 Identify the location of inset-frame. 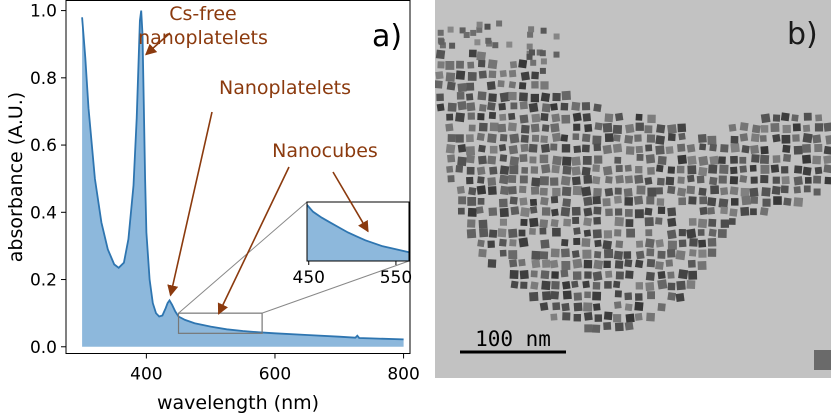
(358, 231).